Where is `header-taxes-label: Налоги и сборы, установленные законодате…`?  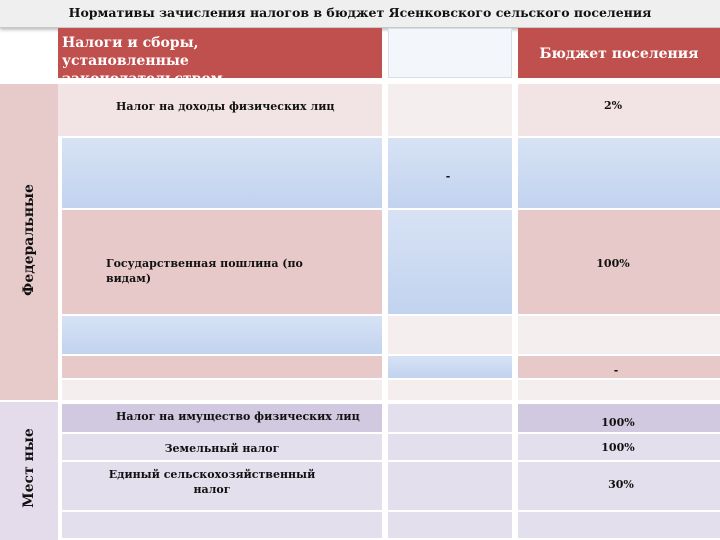
header-taxes-label: Налоги и сборы, установленные законодате… is located at coordinates (142, 61).